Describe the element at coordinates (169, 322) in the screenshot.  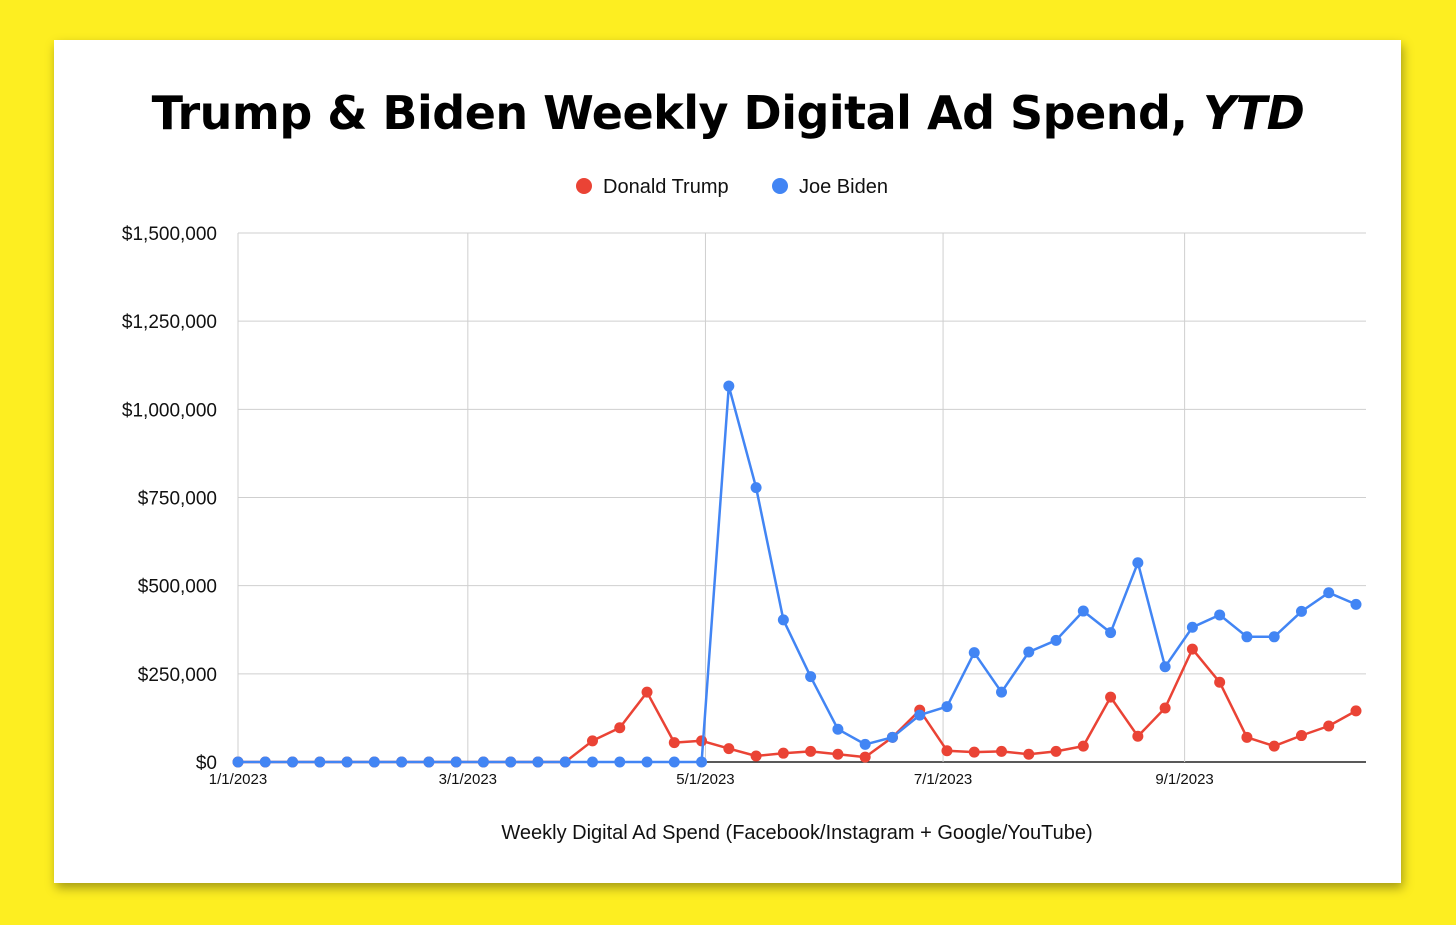
I see `y-tick-label: $1,250,000` at that location.